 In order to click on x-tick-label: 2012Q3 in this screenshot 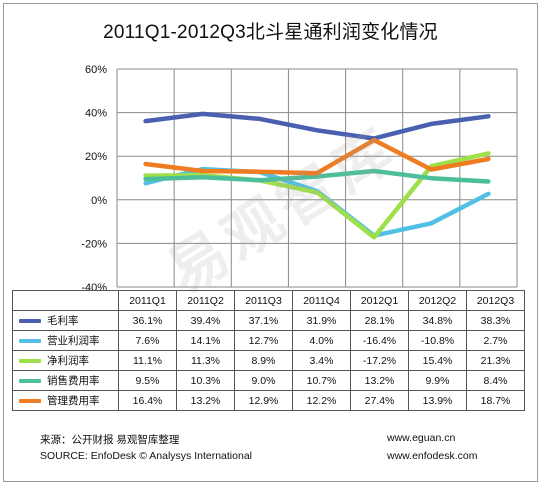, I will do `click(495, 300)`.